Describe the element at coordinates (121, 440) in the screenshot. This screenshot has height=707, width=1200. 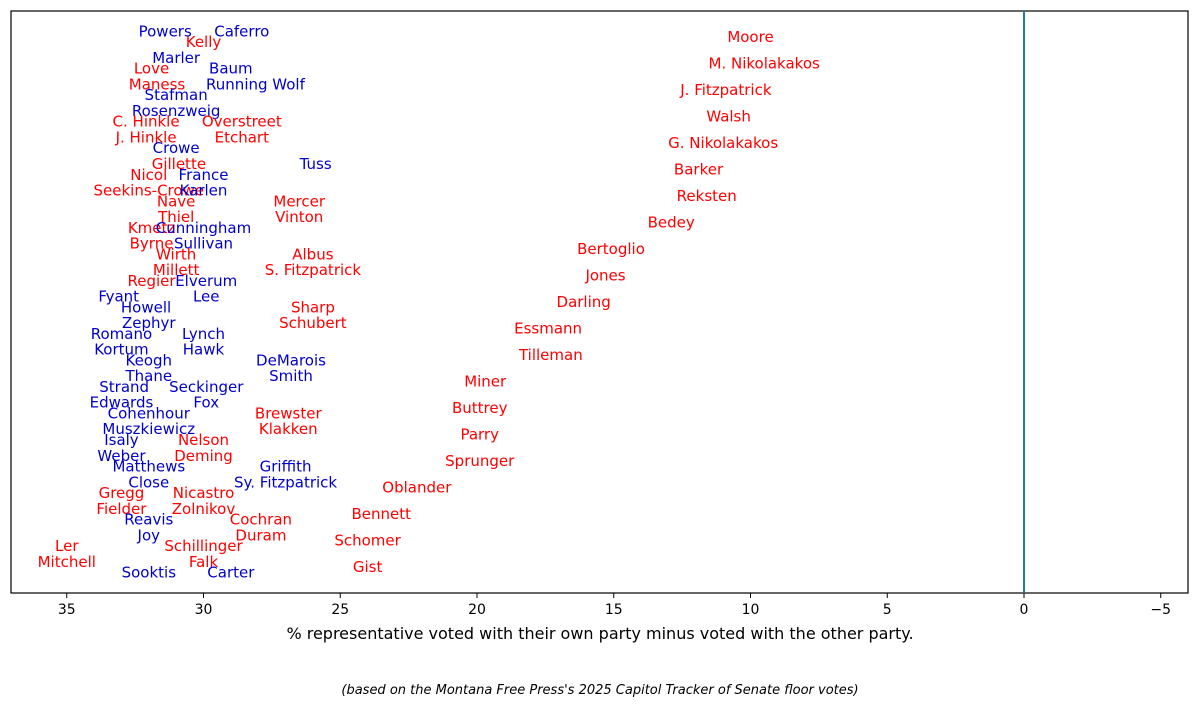
I see `point-label-isaly: Isaly` at that location.